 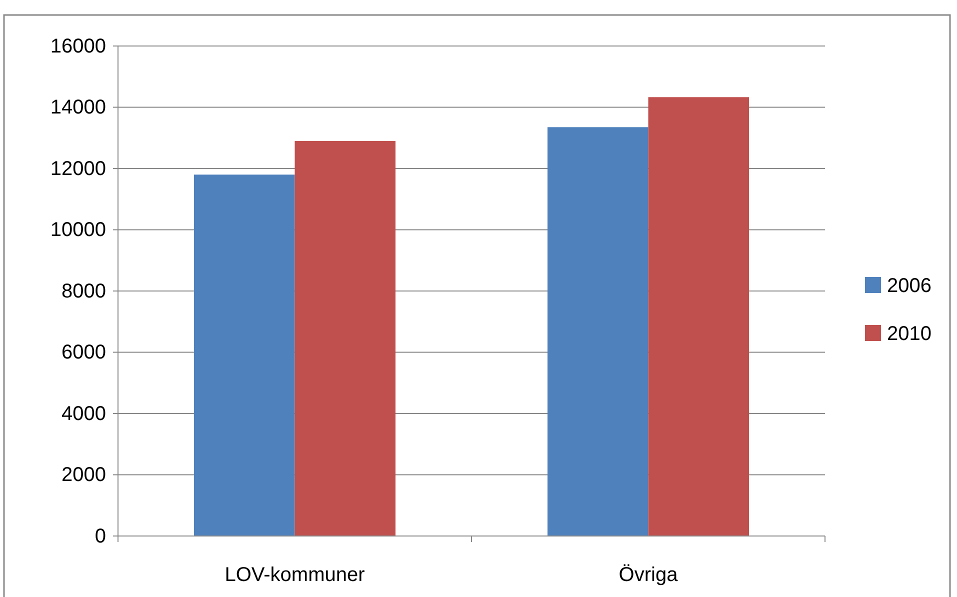 What do you see at coordinates (648, 575) in the screenshot?
I see `x-tick-label: Övriga` at bounding box center [648, 575].